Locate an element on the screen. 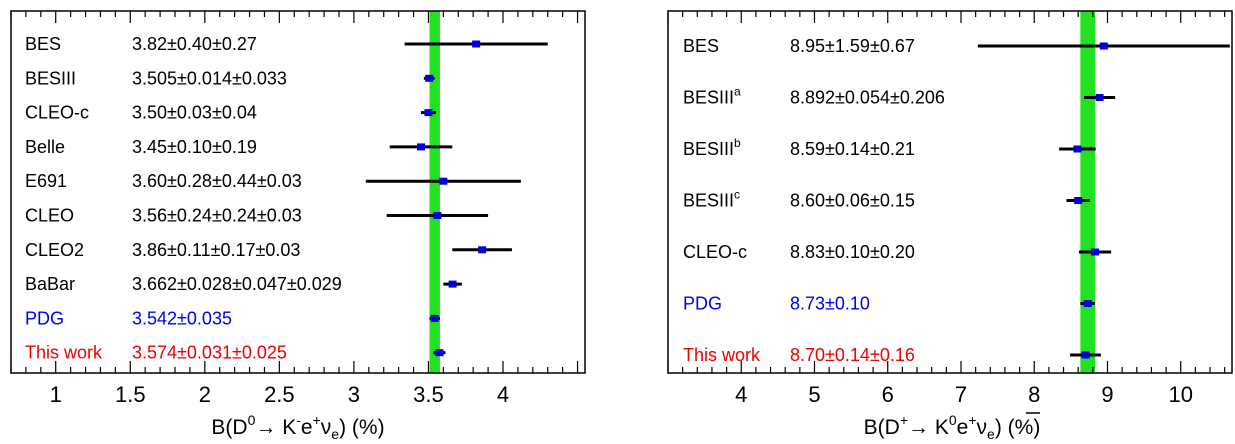 The width and height of the screenshot is (1235, 444). measurement-label: PDG is located at coordinates (44, 318).